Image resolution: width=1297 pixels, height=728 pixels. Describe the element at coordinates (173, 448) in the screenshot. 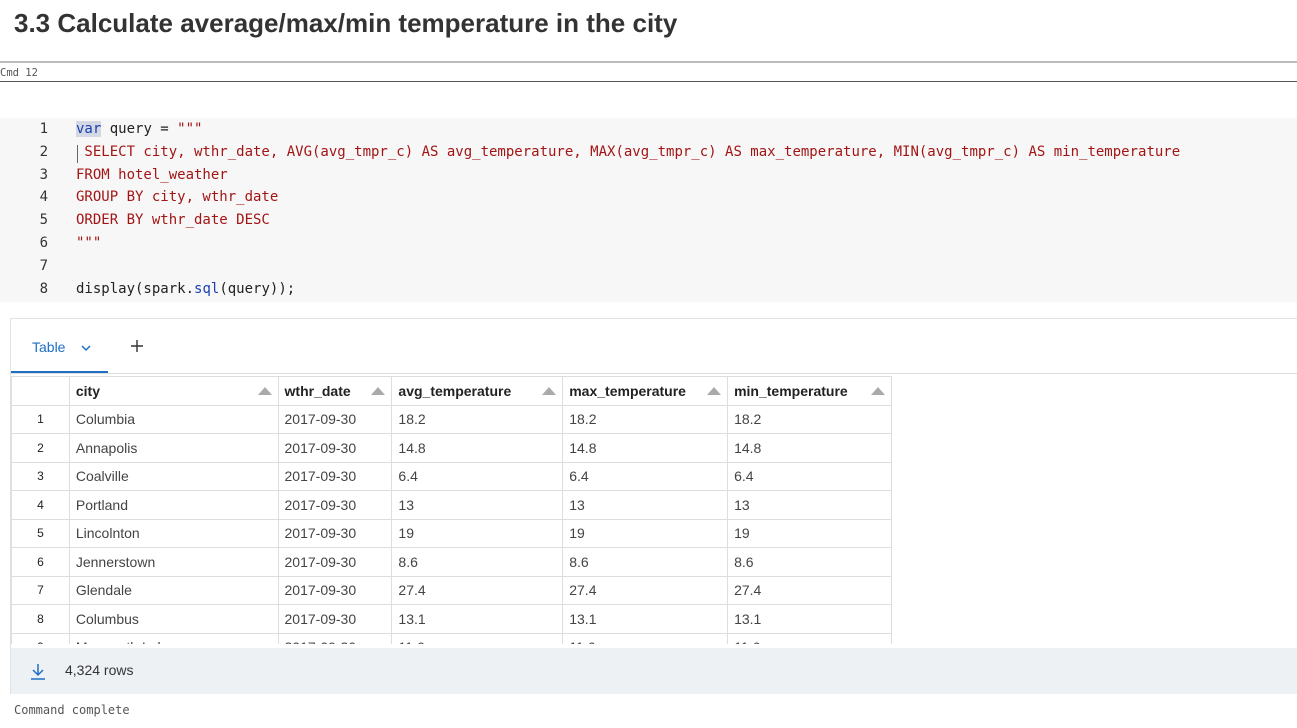

I see `table-cell: Annapolis` at that location.